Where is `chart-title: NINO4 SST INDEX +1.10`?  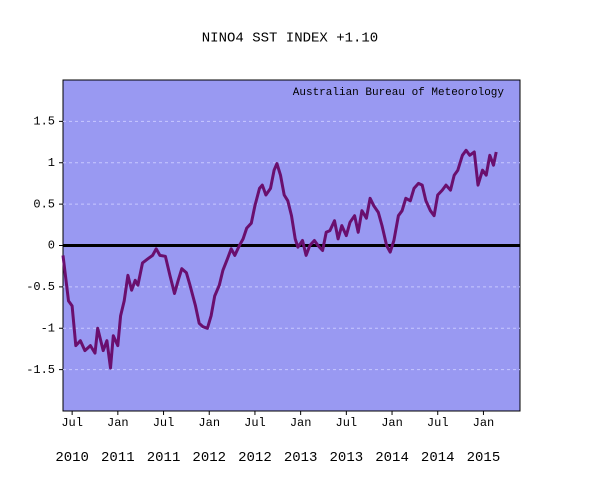
chart-title: NINO4 SST INDEX +1.10 is located at coordinates (290, 39).